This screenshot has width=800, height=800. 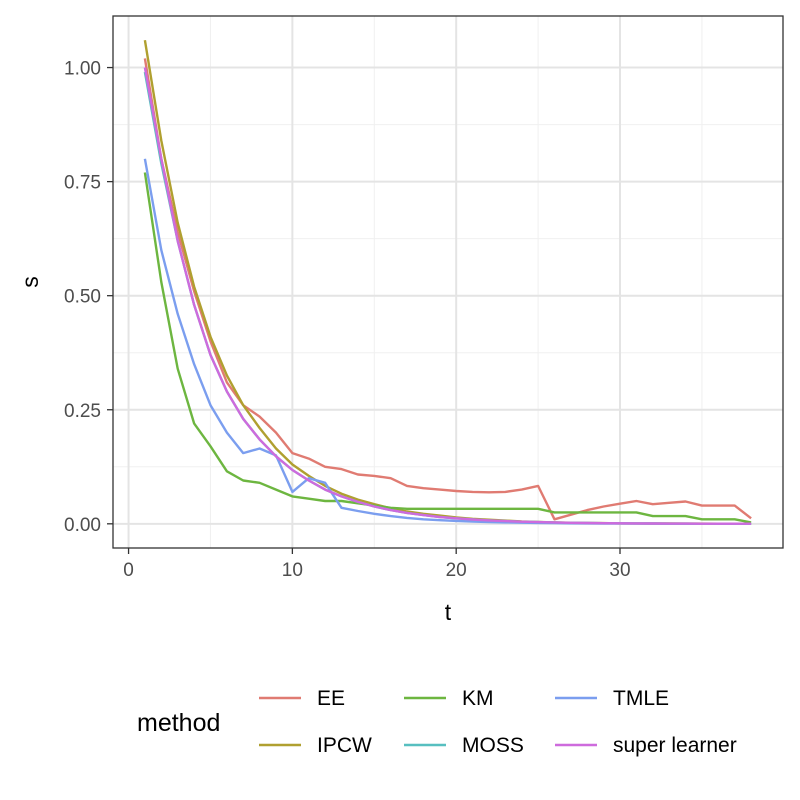 I want to click on y-tick-label: 0.00, so click(x=82, y=525).